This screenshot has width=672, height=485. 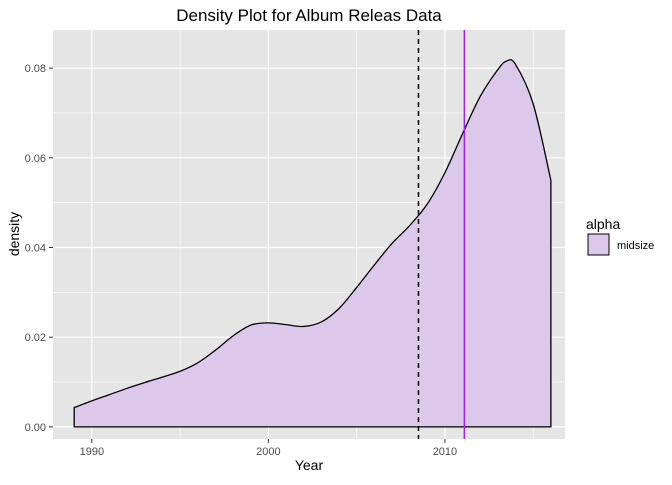 What do you see at coordinates (603, 224) in the screenshot?
I see `legend-title: alpha` at bounding box center [603, 224].